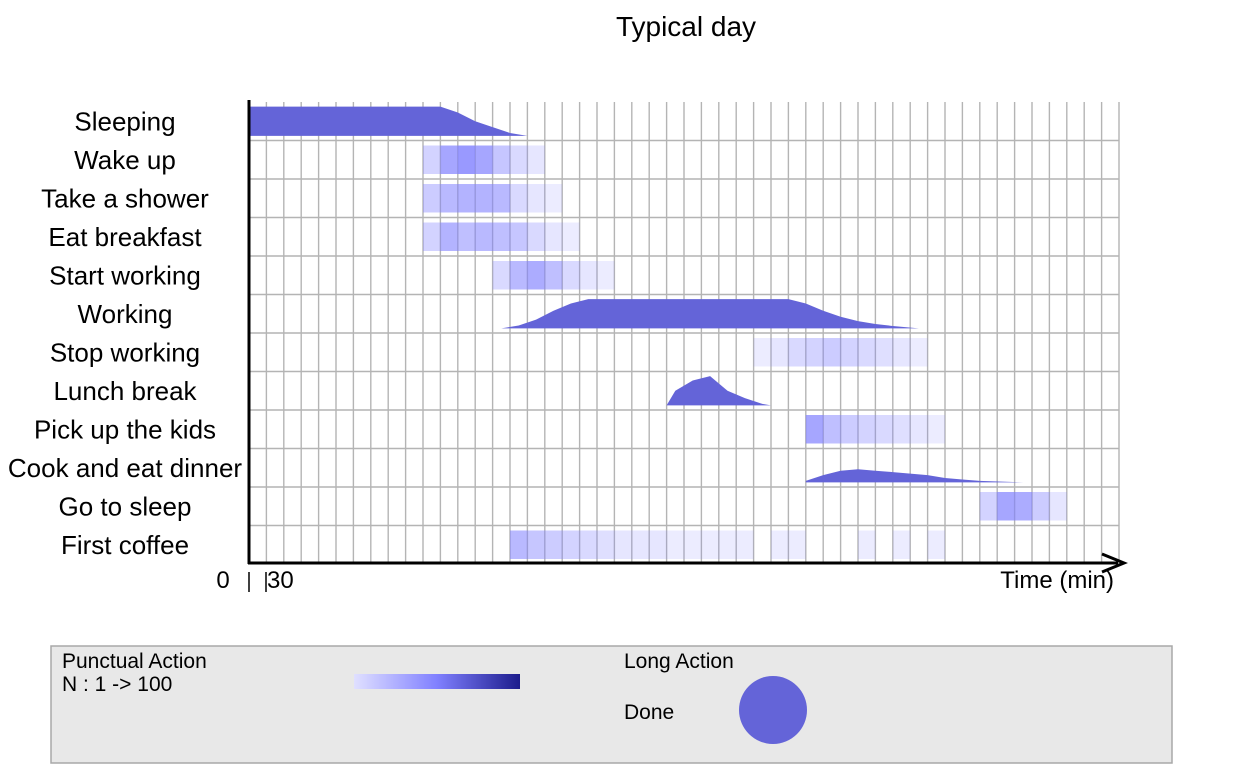 Image resolution: width=1248 pixels, height=768 pixels. Describe the element at coordinates (125, 545) in the screenshot. I see `activity-label: First coffee` at that location.